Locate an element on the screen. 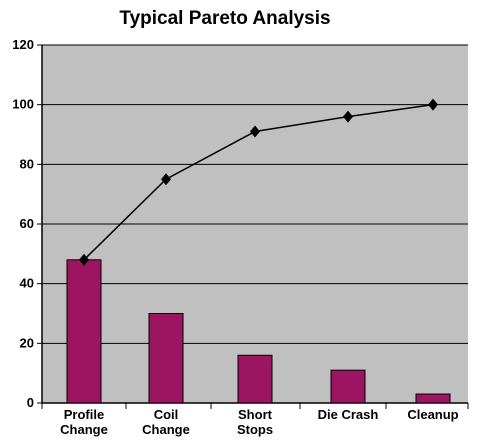  x-category-label: Profile Change is located at coordinates (84, 422).